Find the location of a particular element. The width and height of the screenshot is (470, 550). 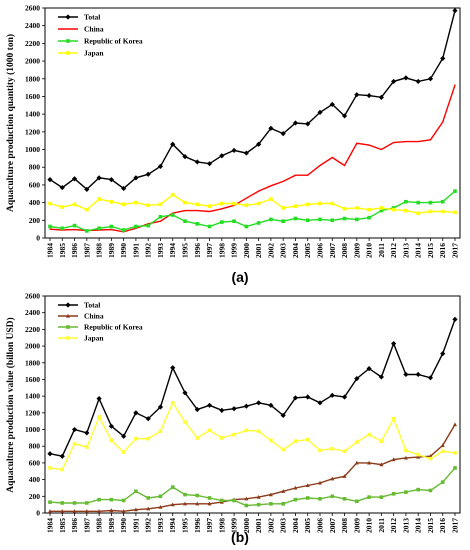

x-tick-label: 2003 is located at coordinates (283, 525).